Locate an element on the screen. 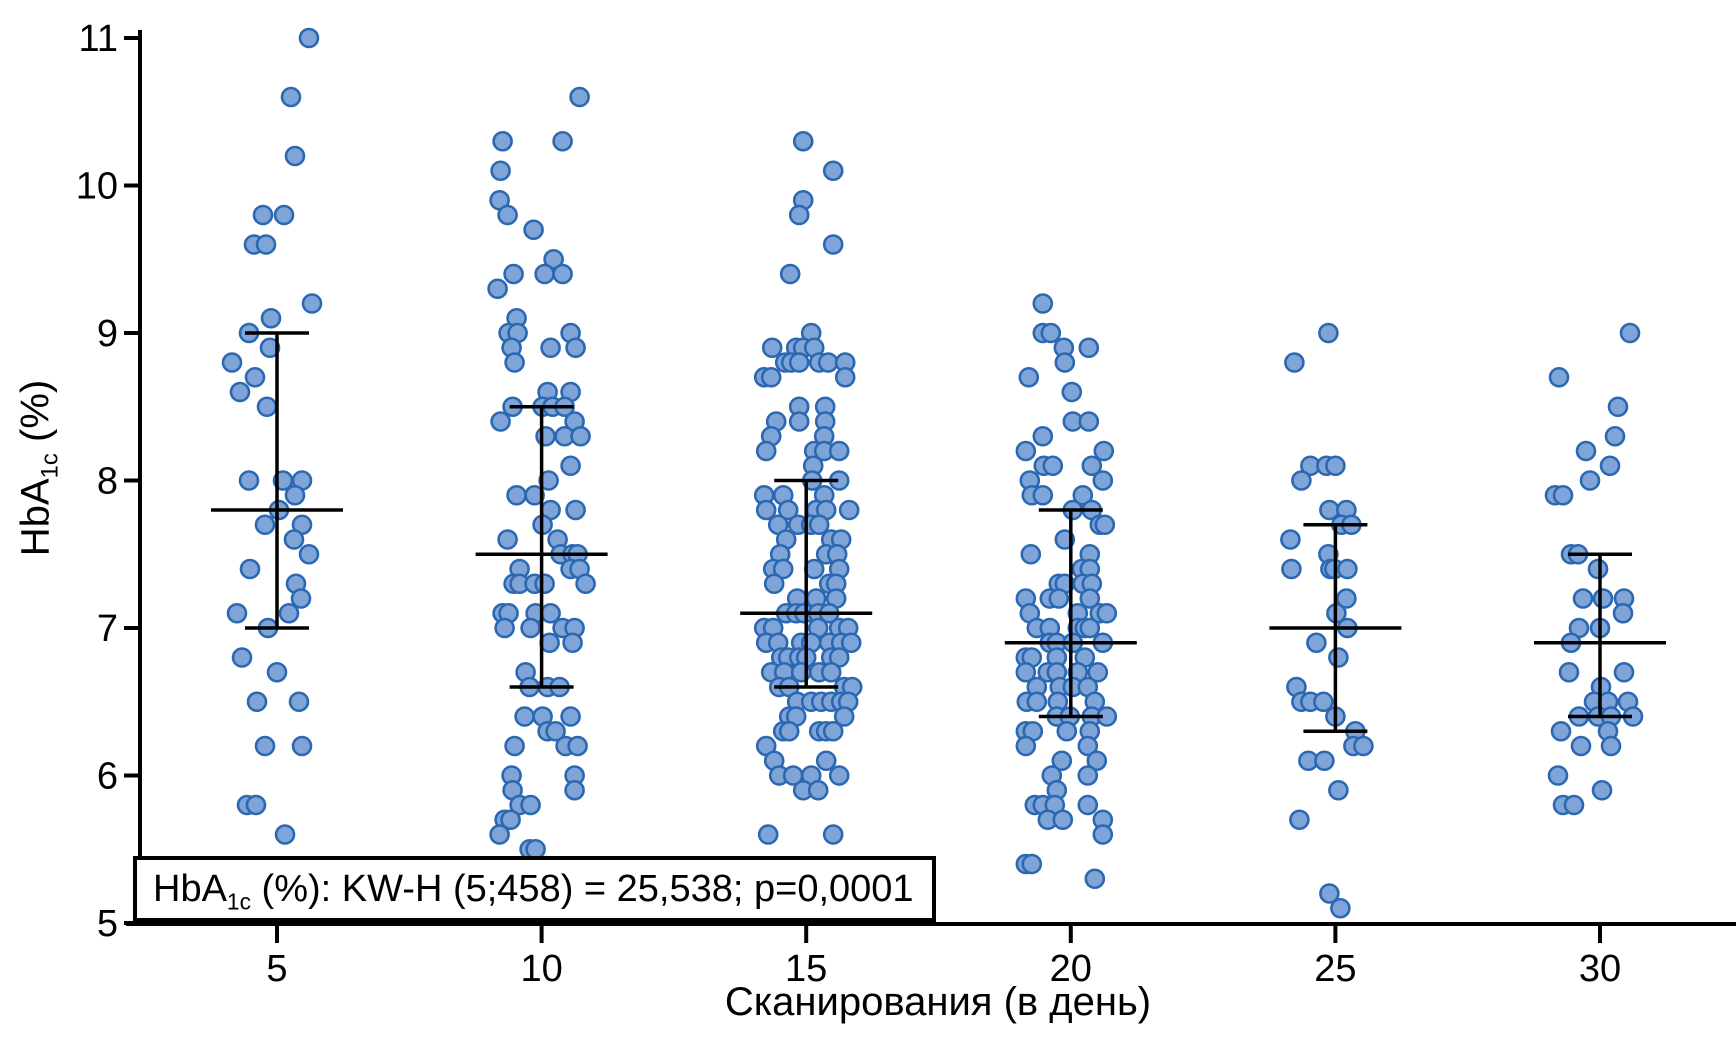 This screenshot has width=1736, height=1043. y-tick-label: 8 is located at coordinates (107, 482).